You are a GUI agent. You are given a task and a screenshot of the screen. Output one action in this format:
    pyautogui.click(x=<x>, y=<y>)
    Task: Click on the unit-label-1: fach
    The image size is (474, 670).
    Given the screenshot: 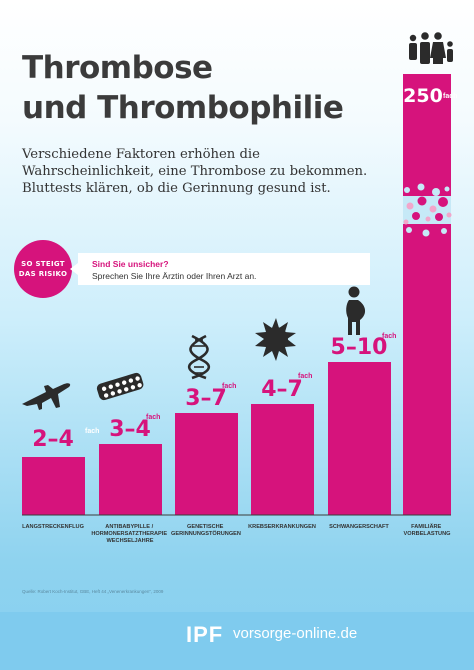 What is the action you would take?
    pyautogui.click(x=92, y=431)
    